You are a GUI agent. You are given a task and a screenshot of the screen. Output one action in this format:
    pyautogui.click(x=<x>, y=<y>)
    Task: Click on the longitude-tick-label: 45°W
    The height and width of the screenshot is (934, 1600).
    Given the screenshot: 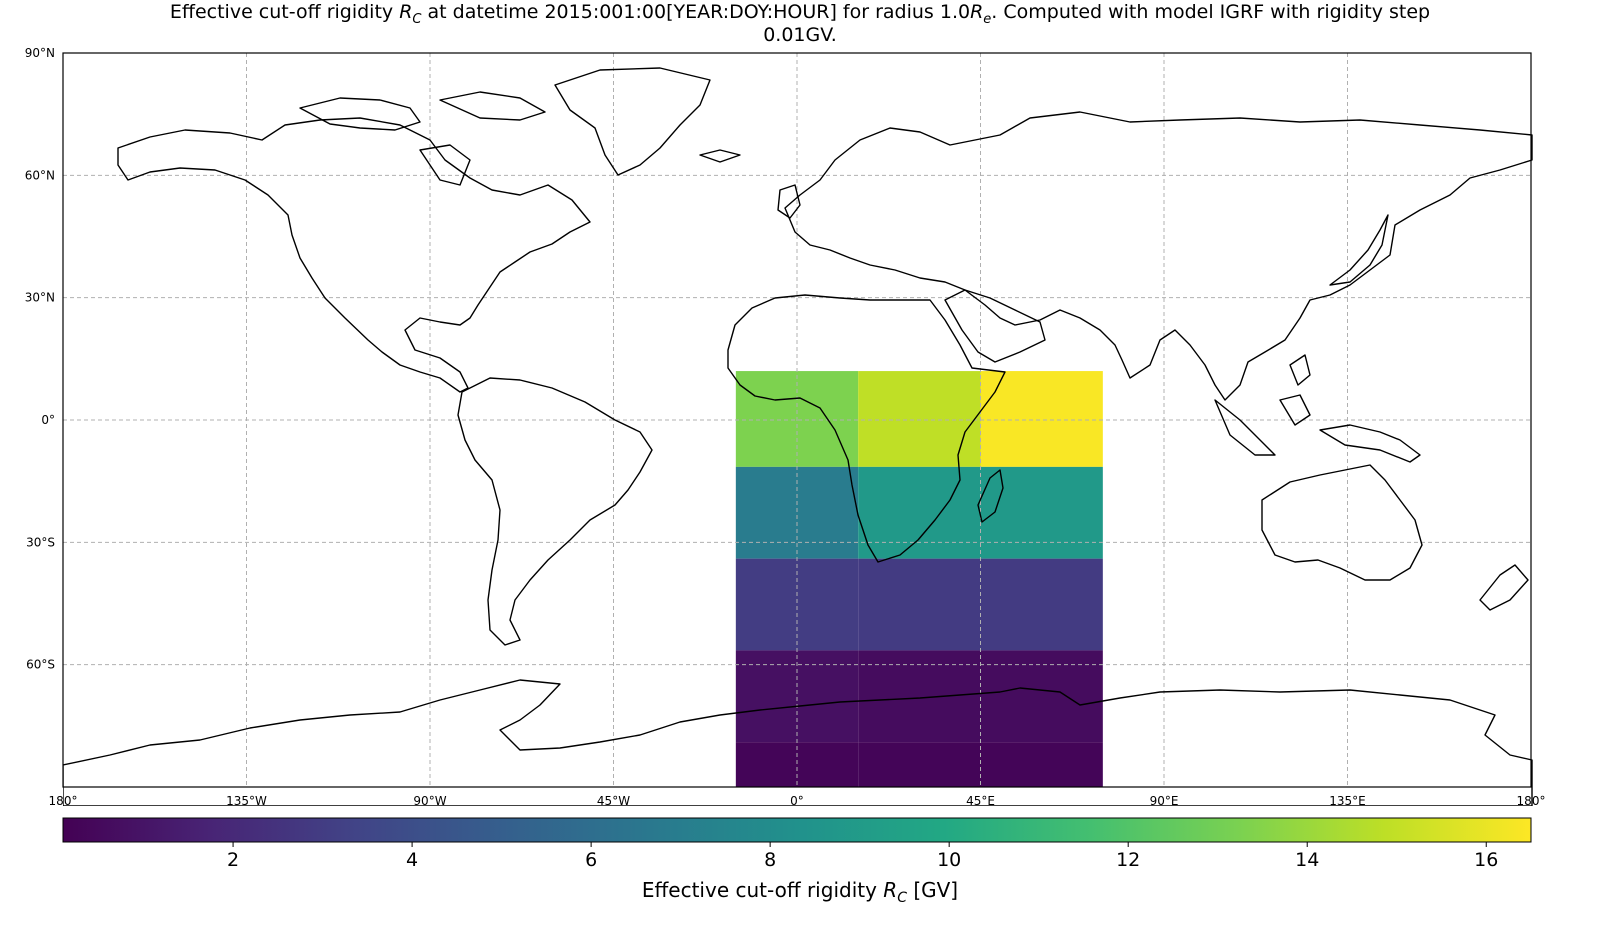 What is the action you would take?
    pyautogui.click(x=613, y=801)
    